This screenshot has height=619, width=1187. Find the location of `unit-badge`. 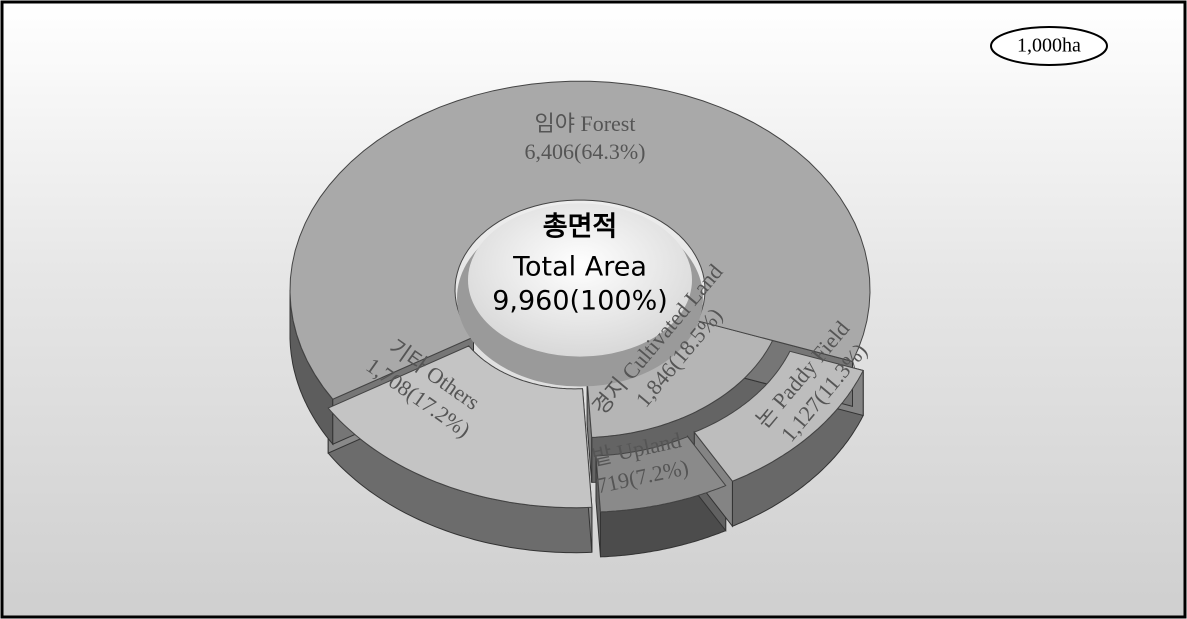

unit-badge is located at coordinates (1049, 46).